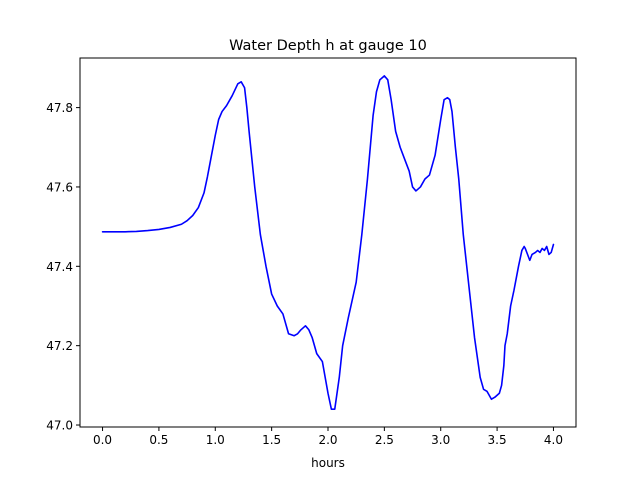  Describe the element at coordinates (59, 267) in the screenshot. I see `y-tick-label: 47.4` at that location.